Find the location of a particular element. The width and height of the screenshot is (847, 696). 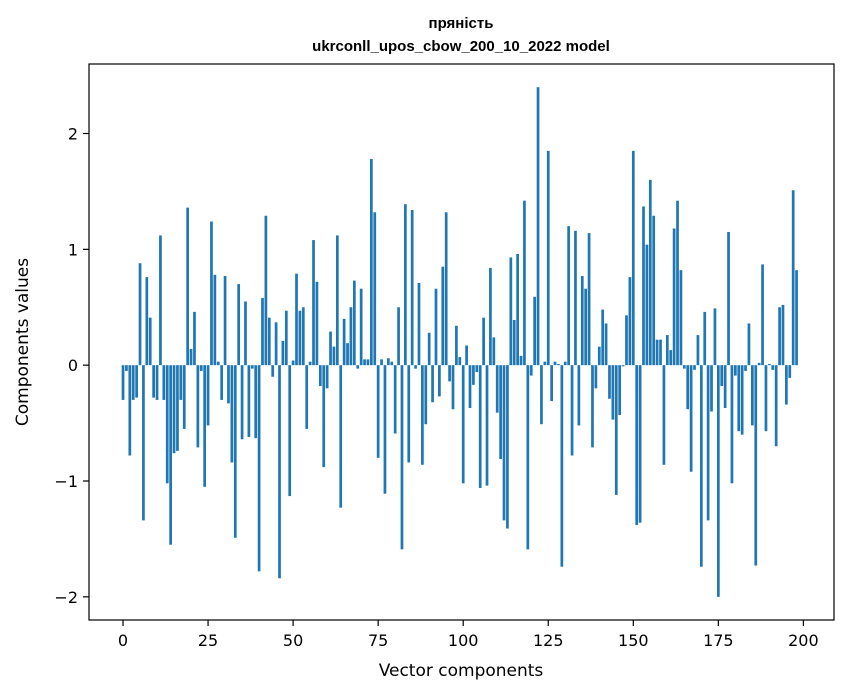

x-tick-label: 0 is located at coordinates (123, 640).